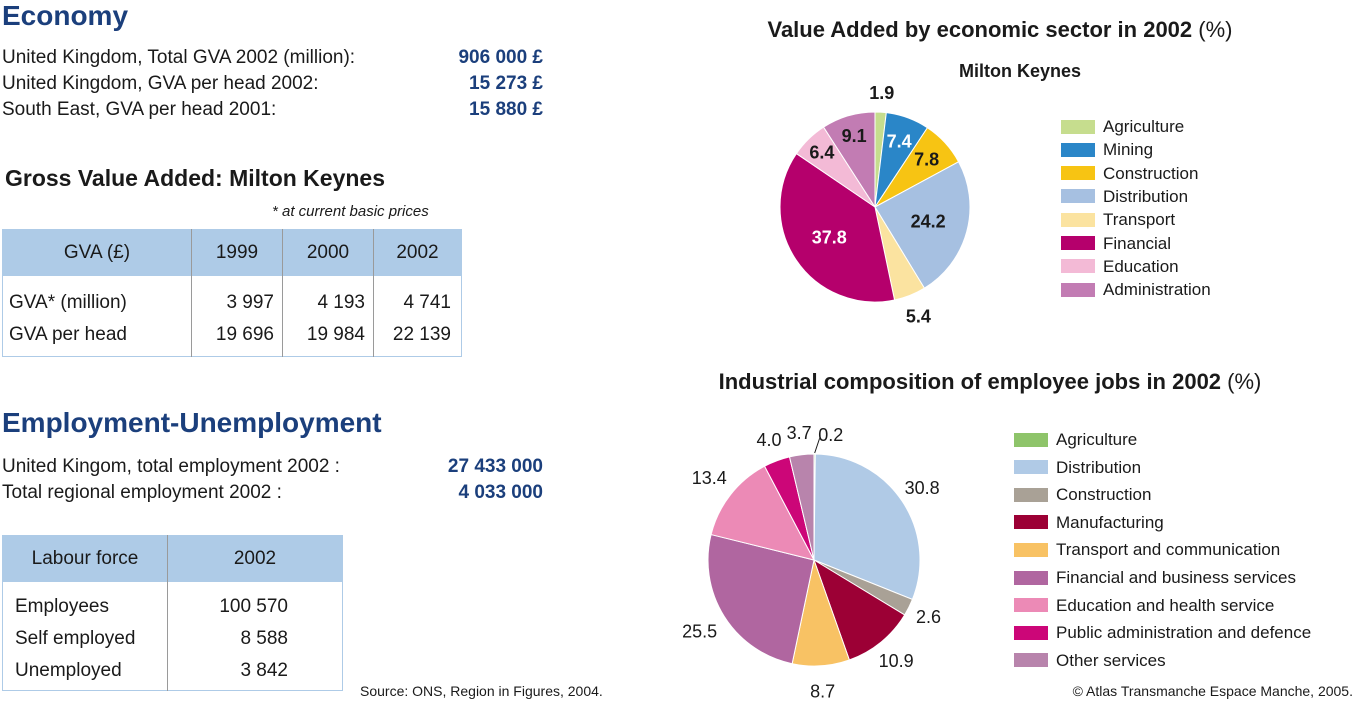 This screenshot has width=1355, height=702. I want to click on pie-slice-education-and-health-service, so click(762, 513).